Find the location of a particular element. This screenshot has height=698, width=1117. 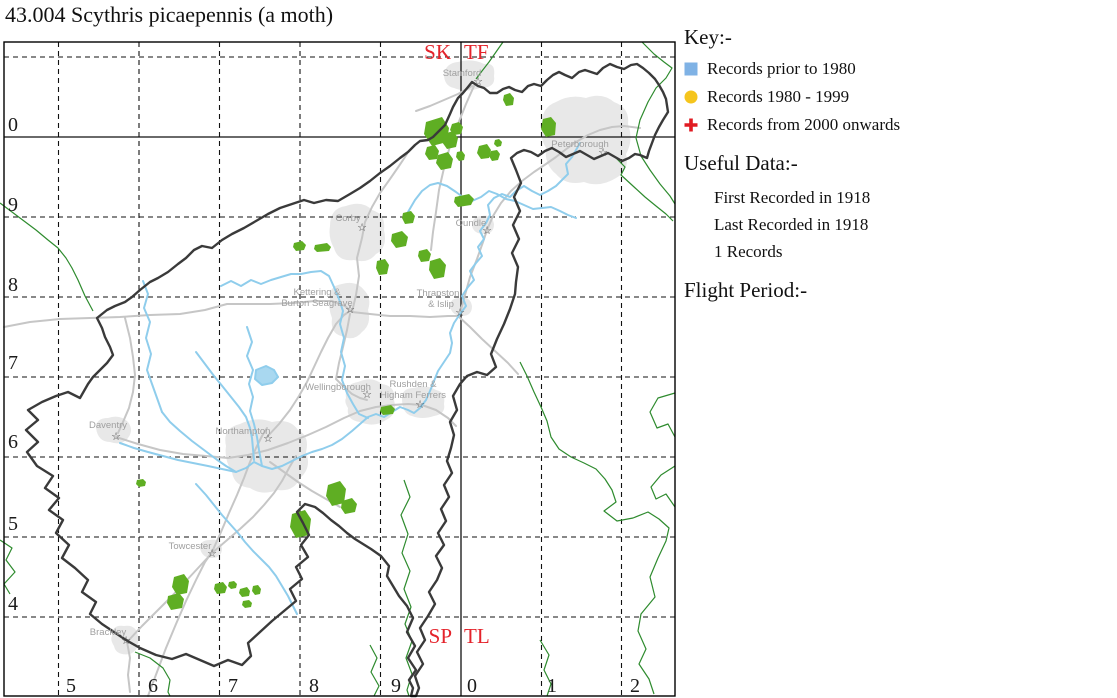

key-item-label: Records prior to 1980 is located at coordinates (781, 68).